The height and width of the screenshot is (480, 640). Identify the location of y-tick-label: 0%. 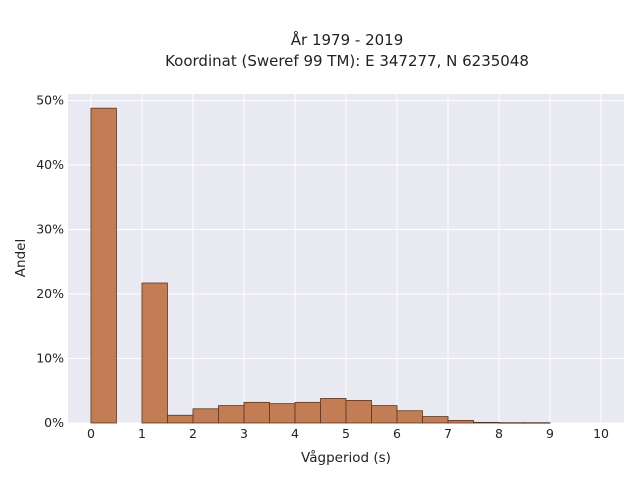
(54, 422).